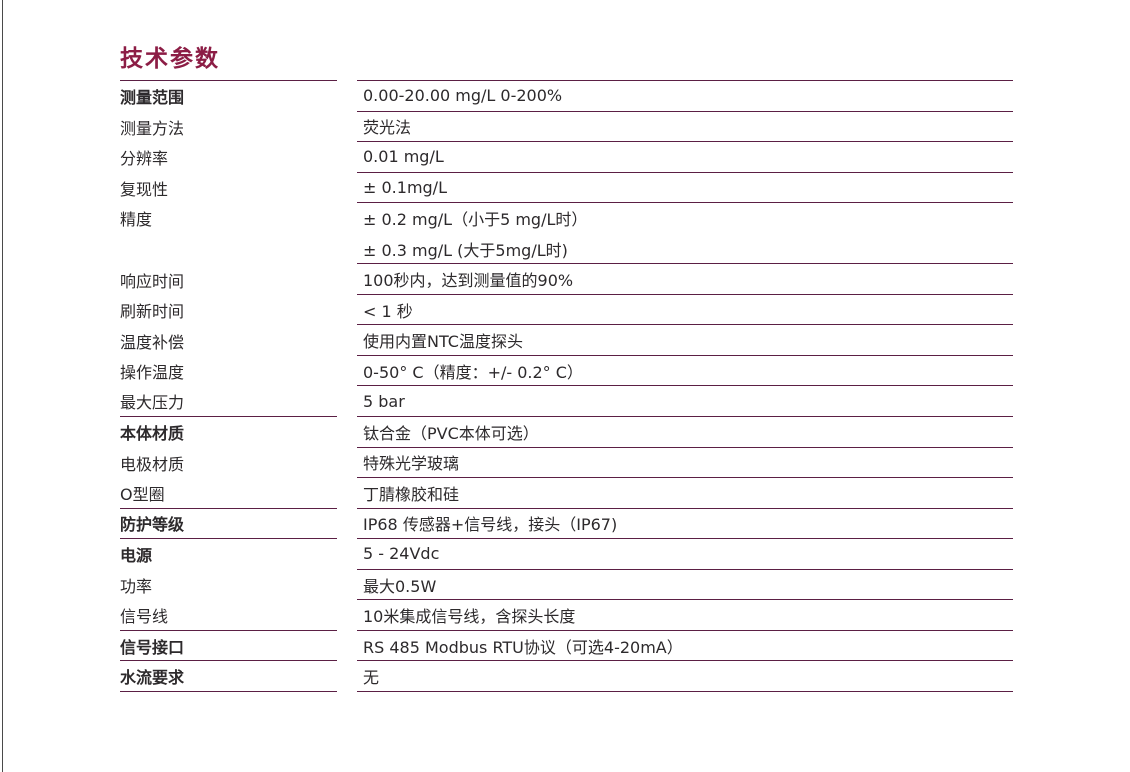 This screenshot has width=1130, height=772. What do you see at coordinates (490, 525) in the screenshot?
I see `spec-value-text: IP68 传感器+信号线，接头（IP67)` at bounding box center [490, 525].